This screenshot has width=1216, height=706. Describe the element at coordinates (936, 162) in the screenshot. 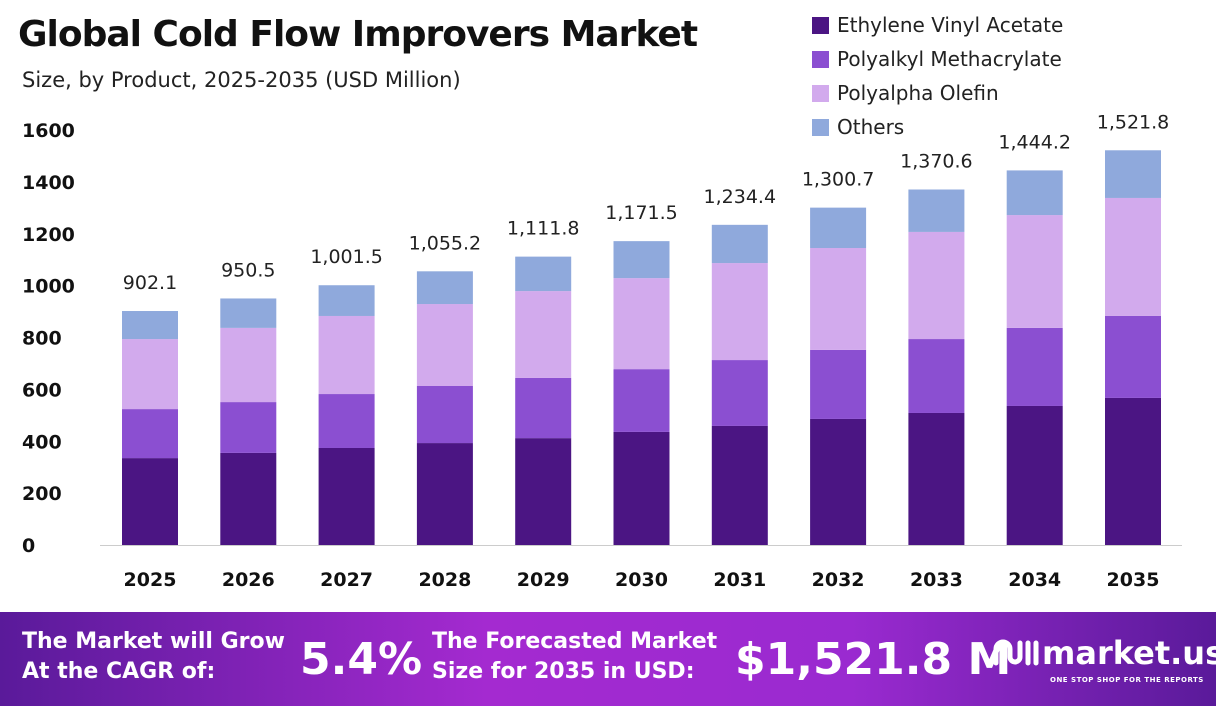

I see `total-label: 1,370.6` at that location.